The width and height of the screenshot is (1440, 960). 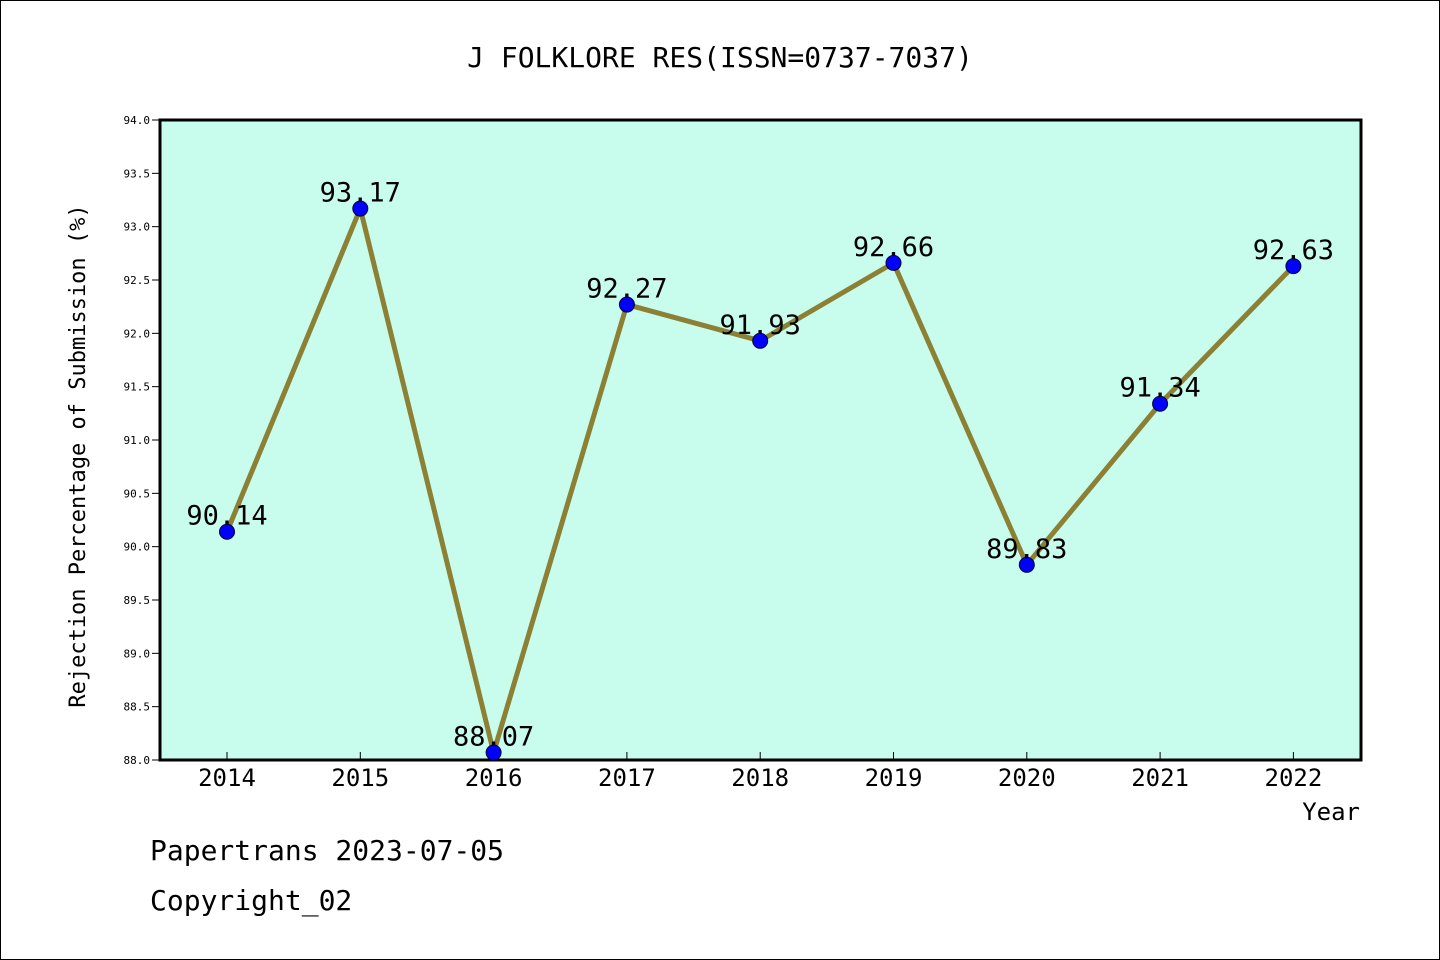 I want to click on x-axis: 2014 2015 2016 2017 2018 2019 2020 2021 2022, so click(x=760, y=772).